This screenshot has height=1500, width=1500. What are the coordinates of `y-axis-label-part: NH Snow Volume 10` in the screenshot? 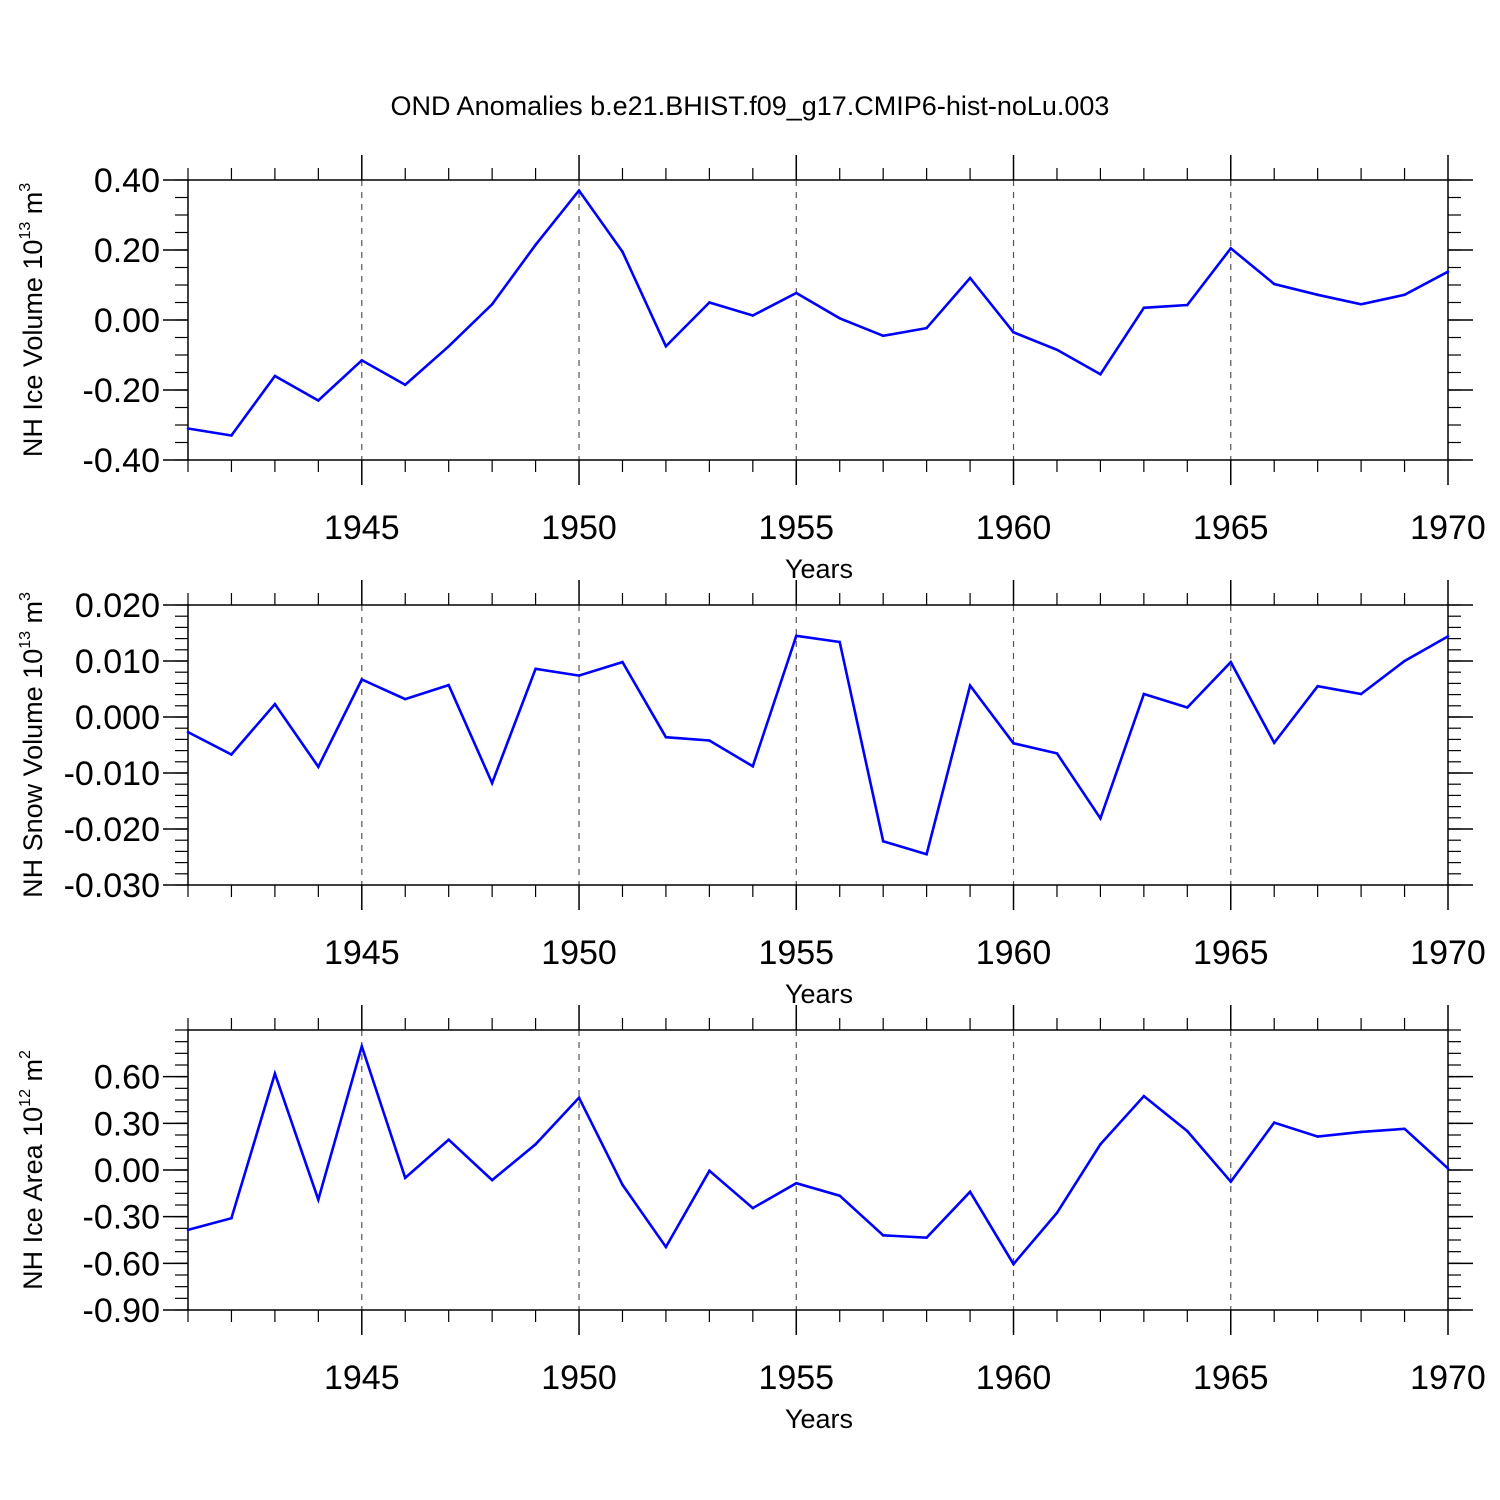 It's located at (33, 773).